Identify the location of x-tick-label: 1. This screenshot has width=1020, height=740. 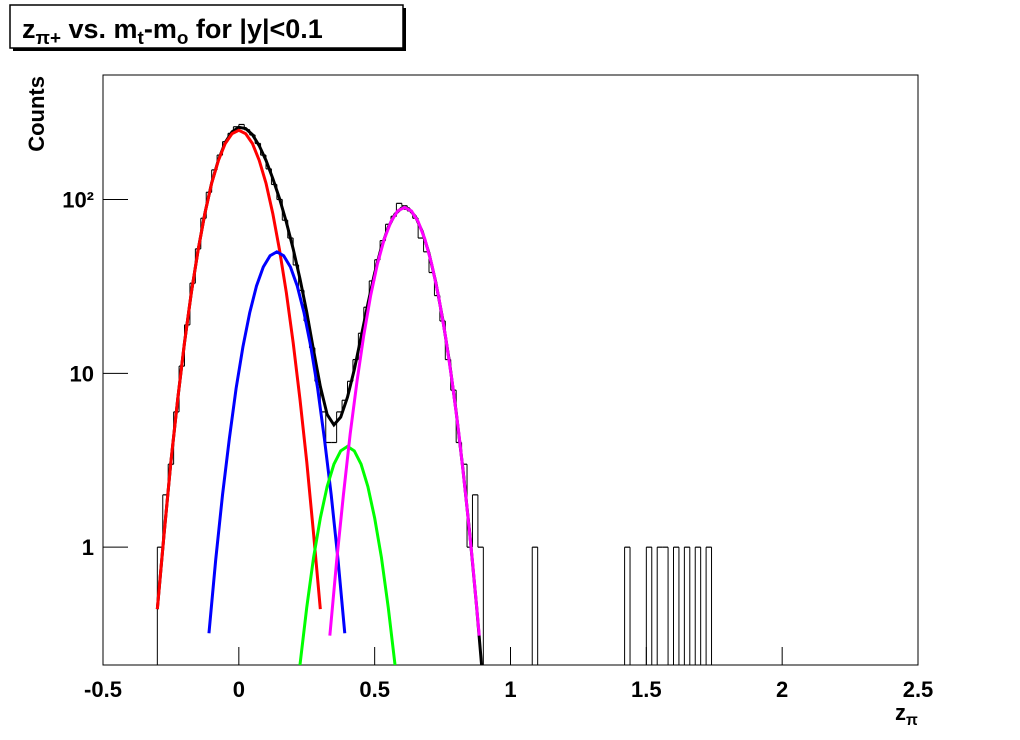
(510, 689).